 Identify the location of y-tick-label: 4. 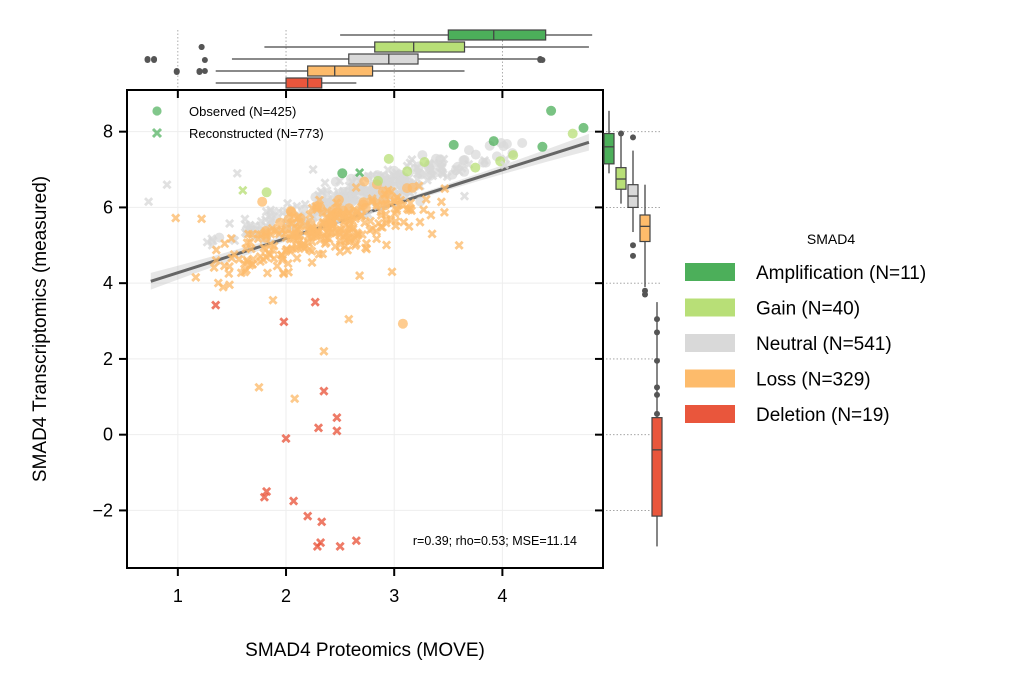
(108, 283).